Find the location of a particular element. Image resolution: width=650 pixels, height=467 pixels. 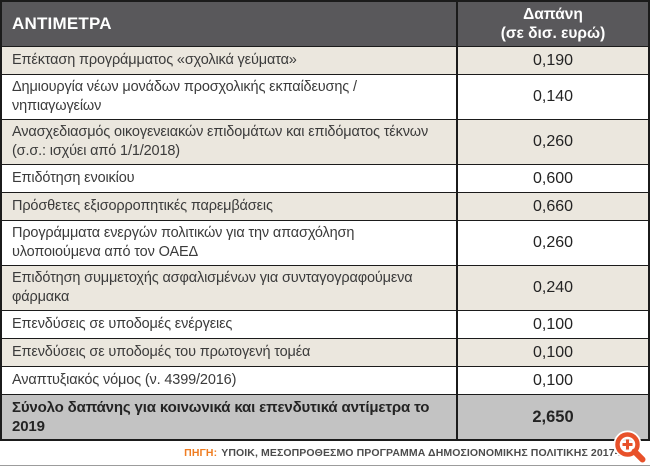

table-header-row: ΑΝΤΙΜΕΤΡΑ Δαπάνη (σε δισ. ευρώ) is located at coordinates (325, 24).